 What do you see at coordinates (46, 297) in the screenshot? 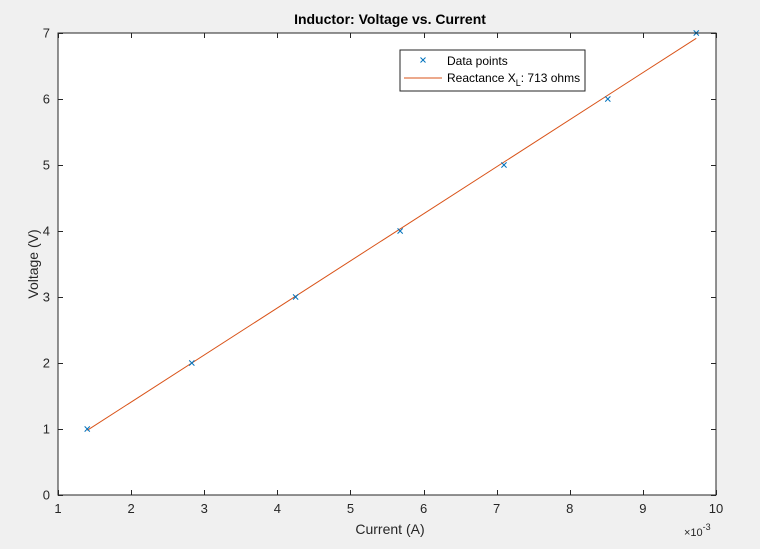
I see `y-tick-label: 3` at bounding box center [46, 297].